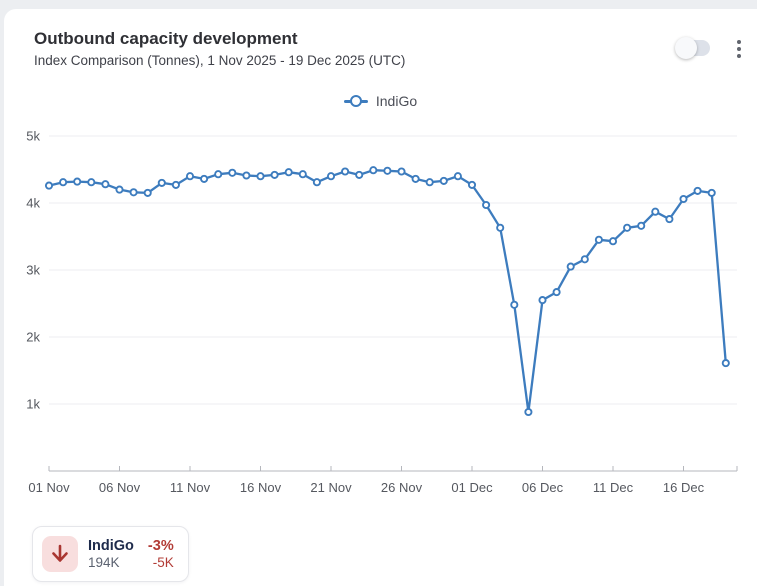  I want to click on summary-card-indigo: IndiGo -3% 194K -5K, so click(110, 554).